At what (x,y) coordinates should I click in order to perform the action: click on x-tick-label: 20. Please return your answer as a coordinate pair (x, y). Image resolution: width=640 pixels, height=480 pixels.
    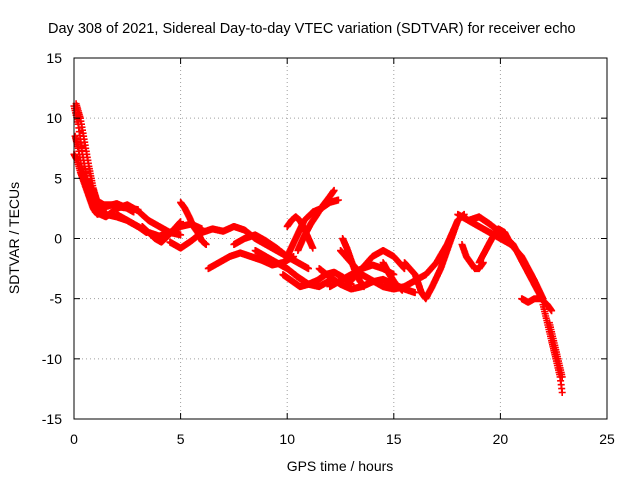
    Looking at the image, I should click on (501, 439).